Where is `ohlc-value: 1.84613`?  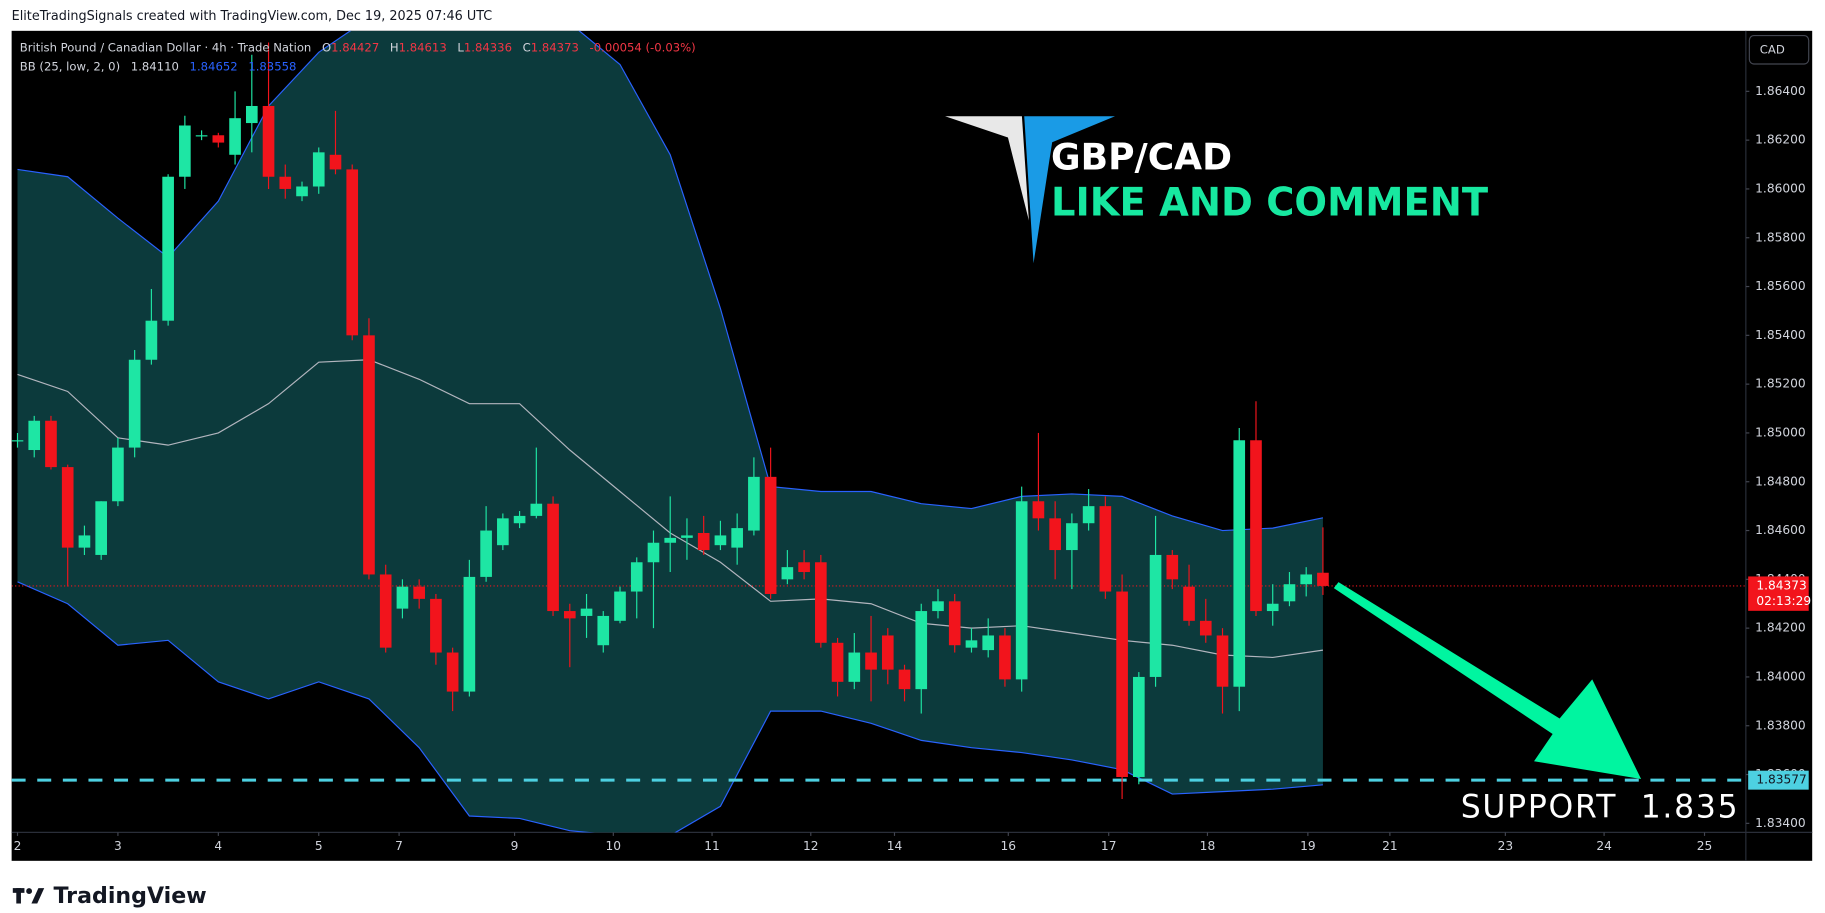
ohlc-value: 1.84613 is located at coordinates (423, 47).